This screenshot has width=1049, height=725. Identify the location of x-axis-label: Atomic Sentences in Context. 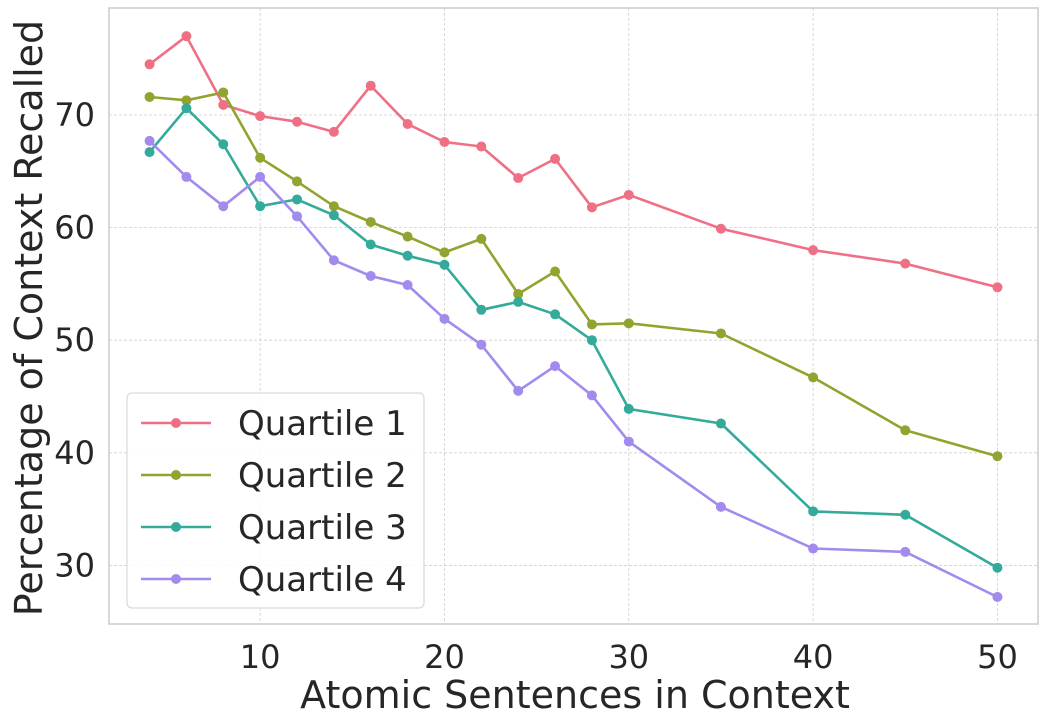
(575, 695).